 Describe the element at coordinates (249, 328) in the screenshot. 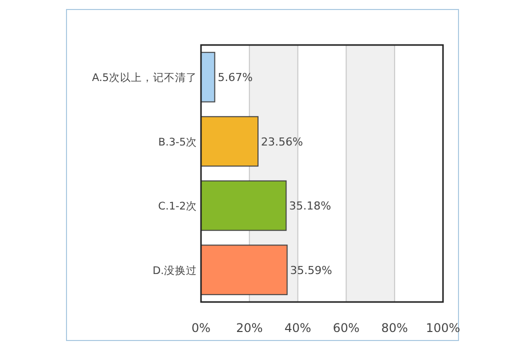

I see `x-tick-label: 20%` at that location.